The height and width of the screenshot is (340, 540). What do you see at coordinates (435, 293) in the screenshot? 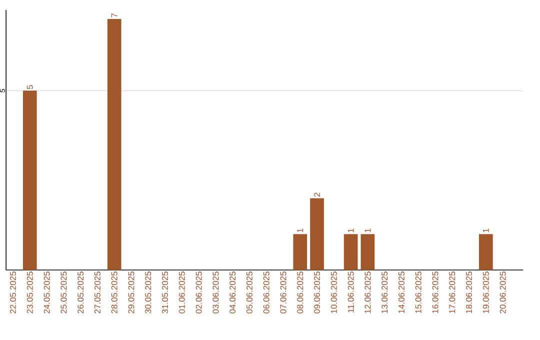
I see `x-tick-label: 16.06.2025` at bounding box center [435, 293].